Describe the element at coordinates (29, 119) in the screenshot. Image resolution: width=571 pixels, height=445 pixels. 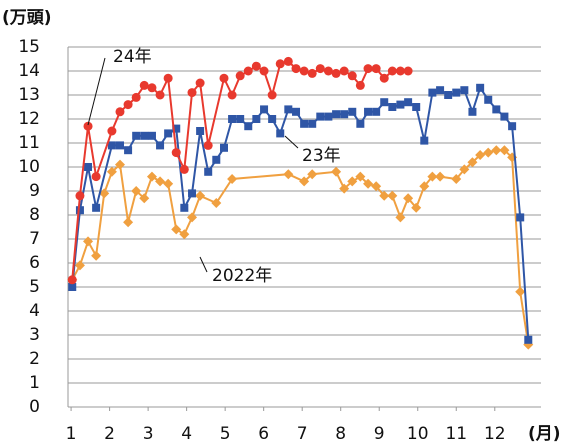
I see `y-tick-label: 12` at that location.